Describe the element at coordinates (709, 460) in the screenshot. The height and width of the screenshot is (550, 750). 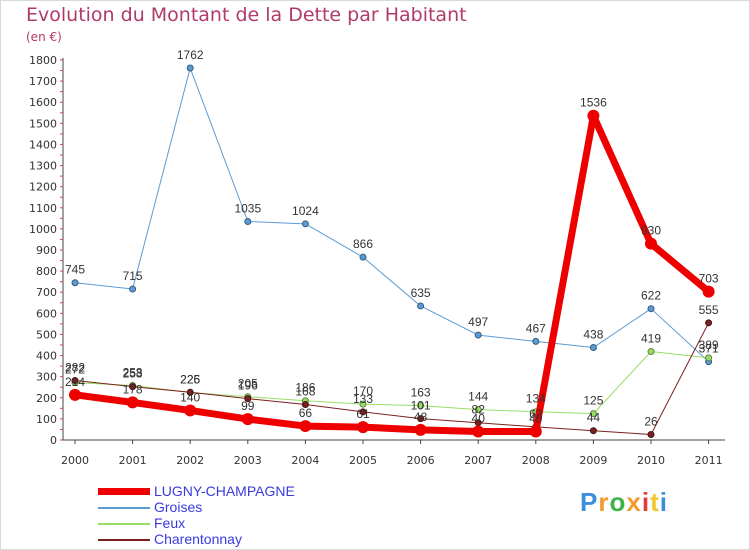
I see `x-tick-label: 2011` at that location.